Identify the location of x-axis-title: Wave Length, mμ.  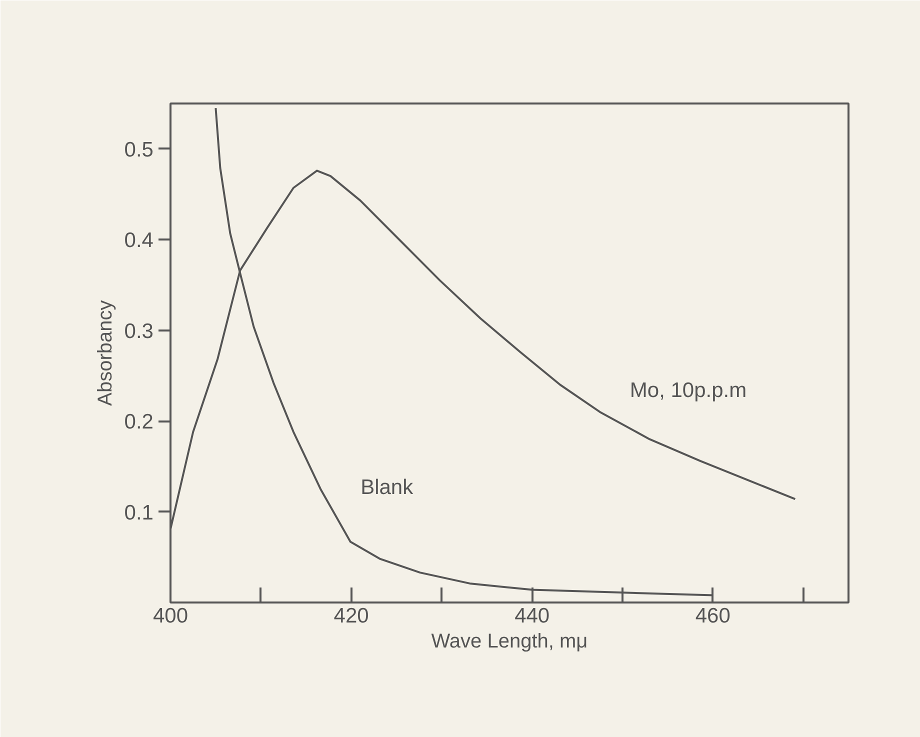
(509, 641).